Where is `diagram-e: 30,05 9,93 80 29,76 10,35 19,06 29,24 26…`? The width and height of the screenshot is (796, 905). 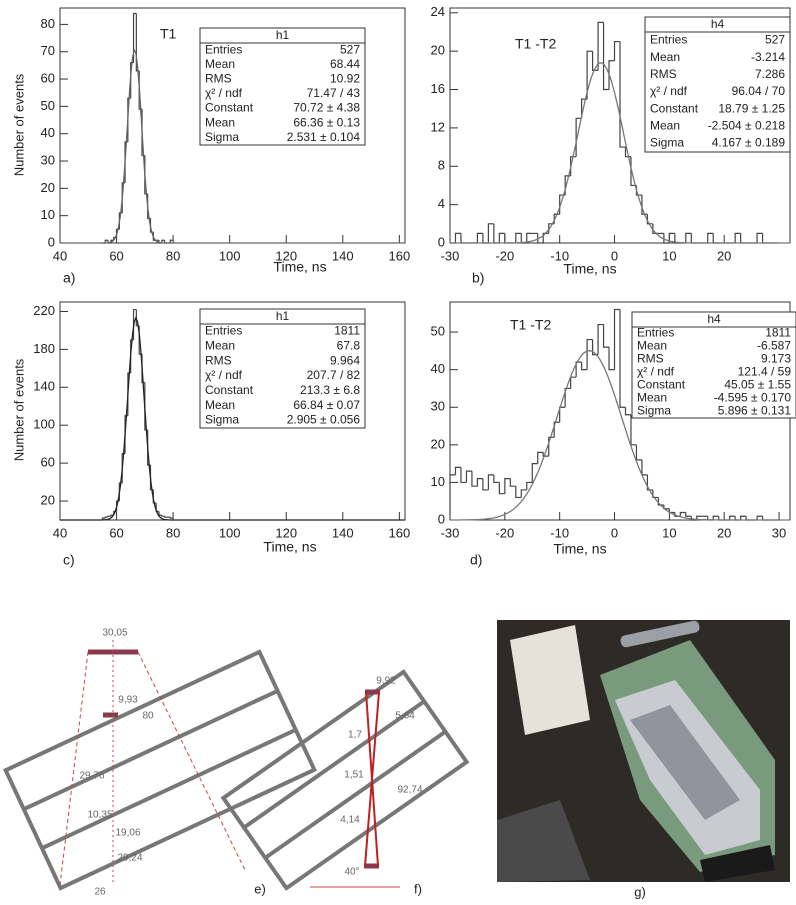
diagram-e: 30,05 9,93 80 29,76 10,35 19,06 29,24 26… is located at coordinates (160, 763).